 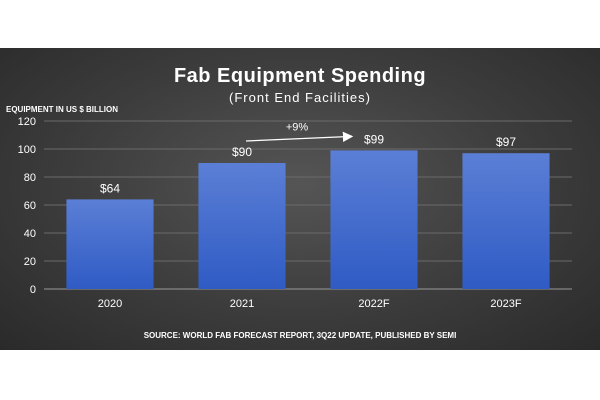 What do you see at coordinates (300, 97) in the screenshot?
I see `chart-subtitle: (Front End Facilities)` at bounding box center [300, 97].